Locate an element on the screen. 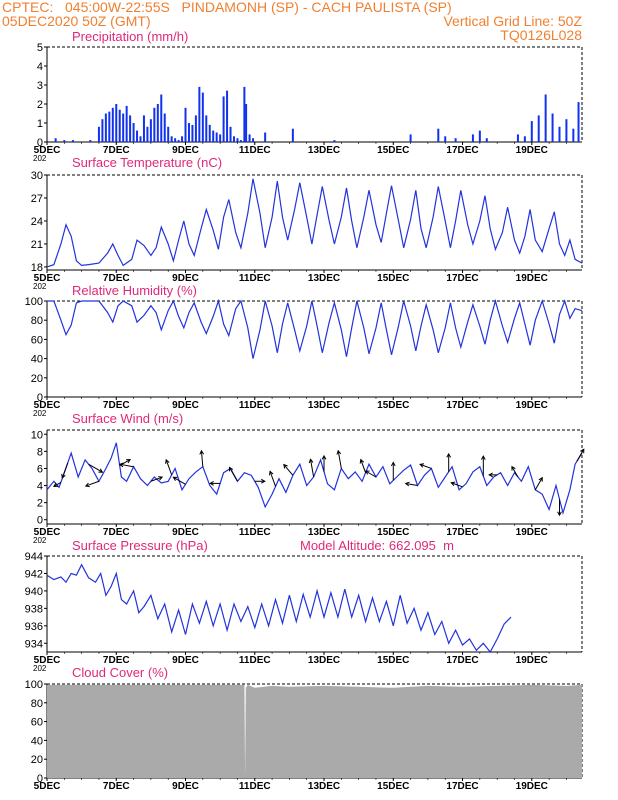 The height and width of the screenshot is (800, 618). precip-xtick-label: 13DEC is located at coordinates (324, 150).